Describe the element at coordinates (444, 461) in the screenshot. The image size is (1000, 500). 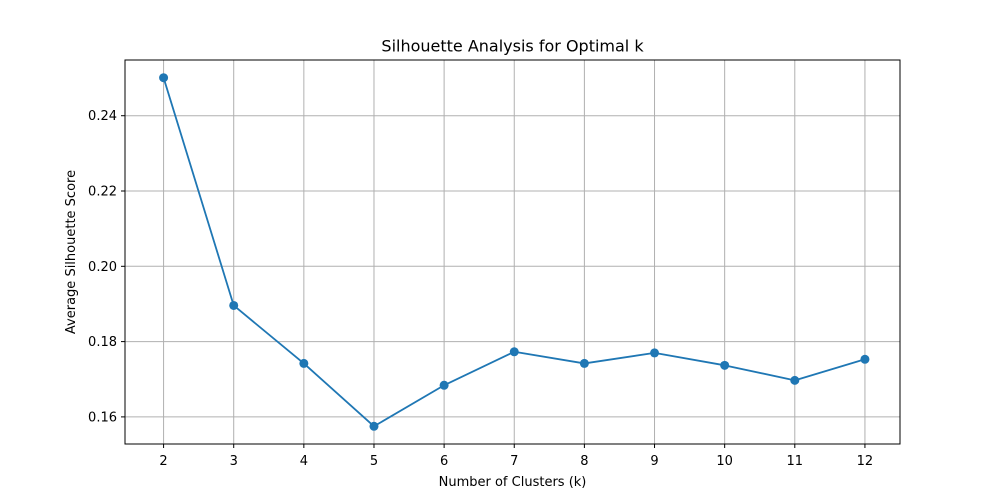
I see `x-tick-label: 6` at that location.